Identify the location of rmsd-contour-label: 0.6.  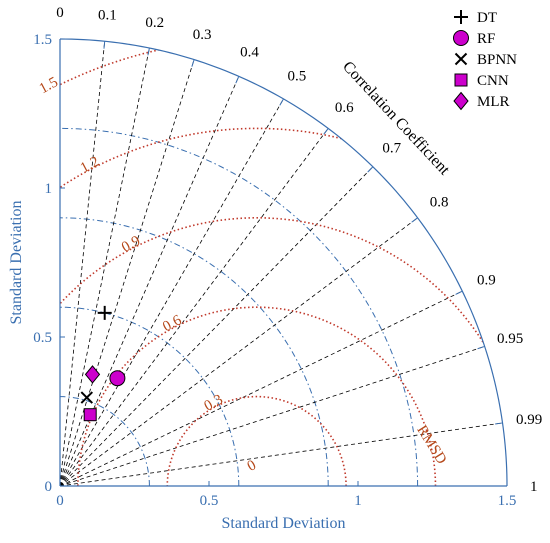
(172, 323).